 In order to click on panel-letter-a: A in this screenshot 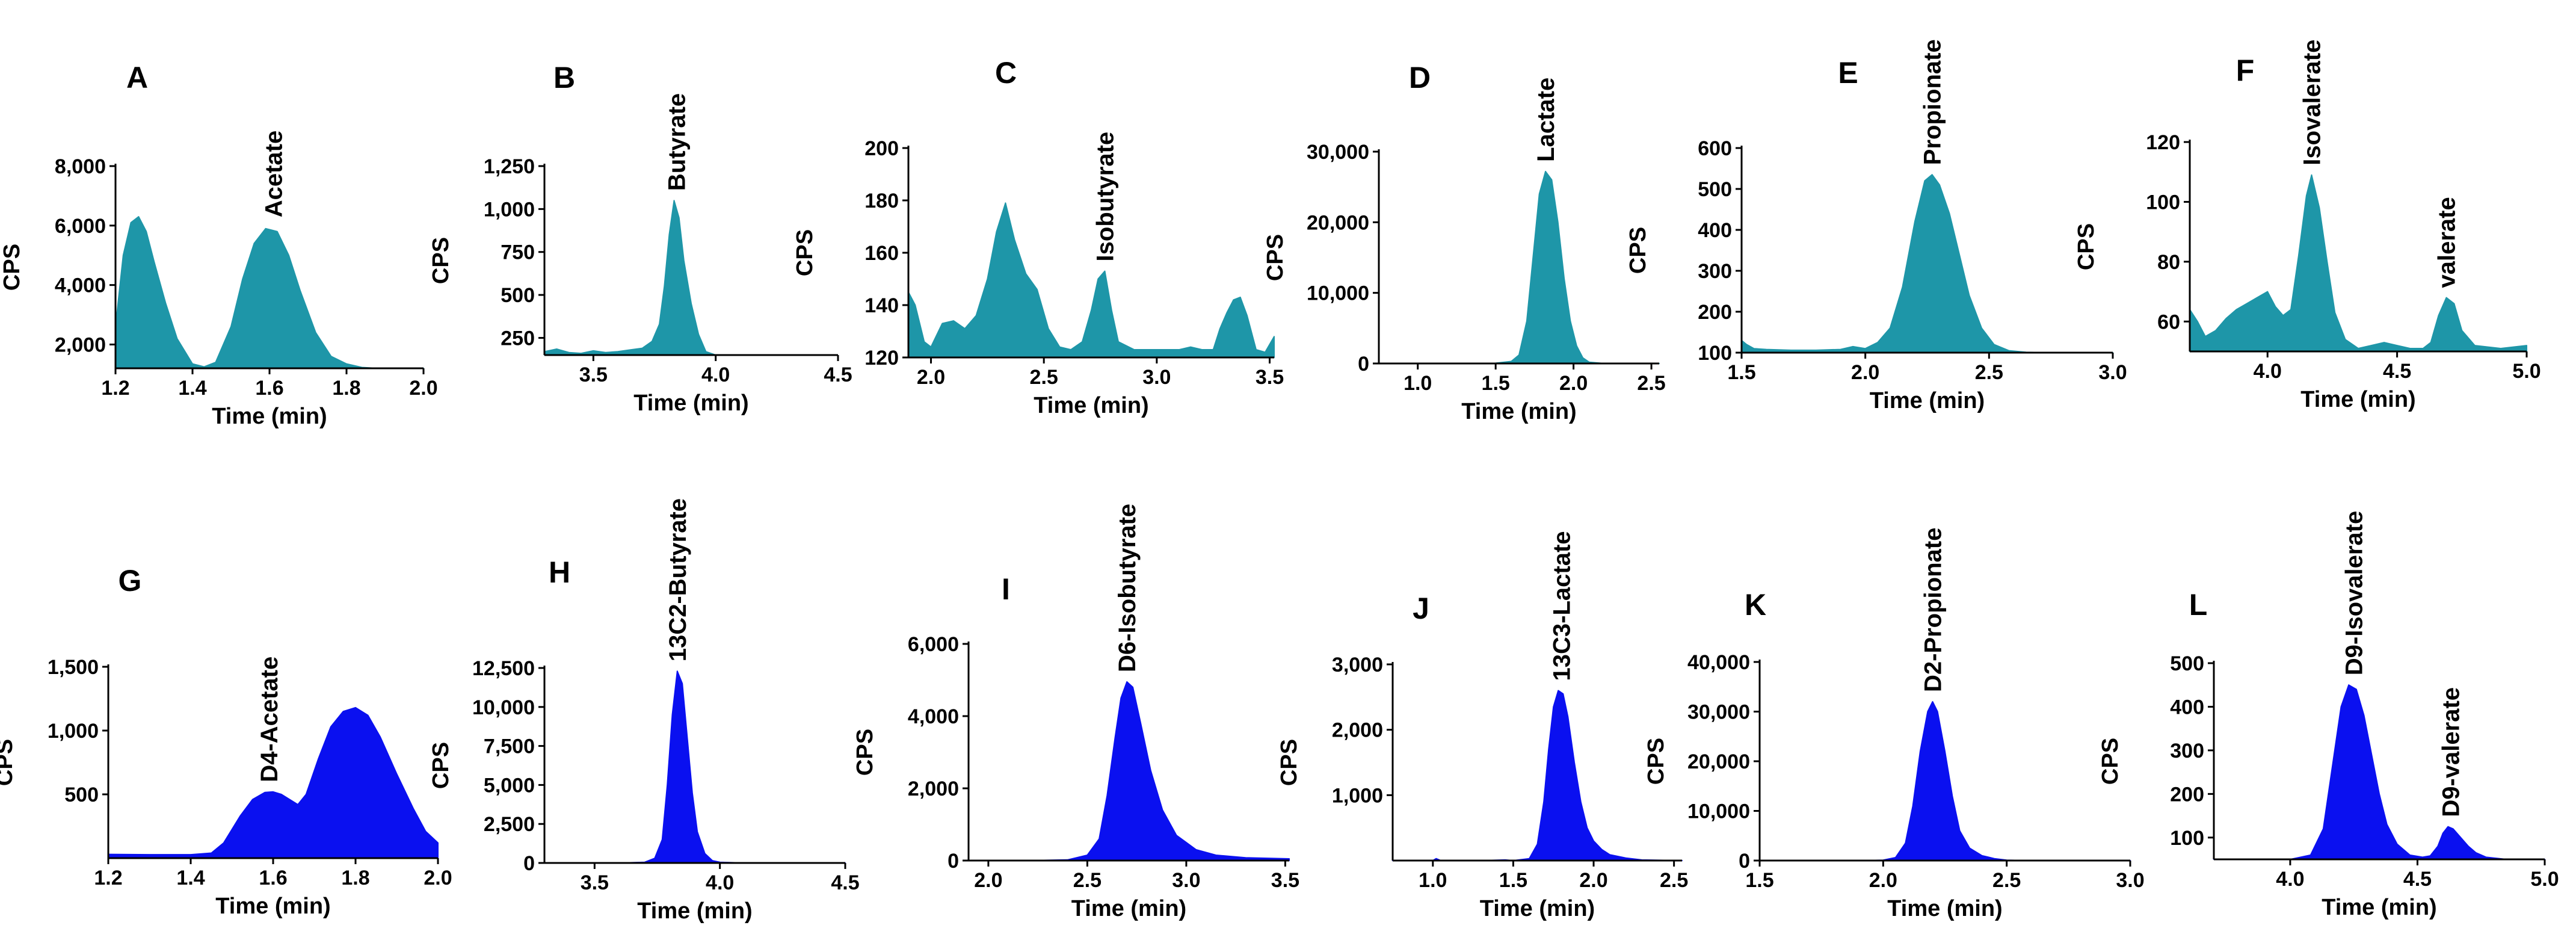, I will do `click(137, 77)`.